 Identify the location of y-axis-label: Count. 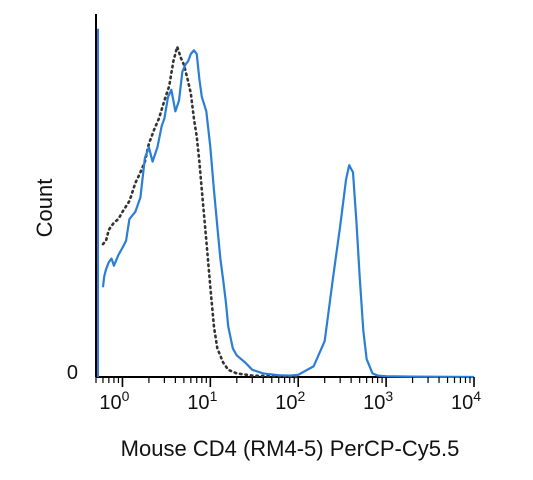
(44, 208).